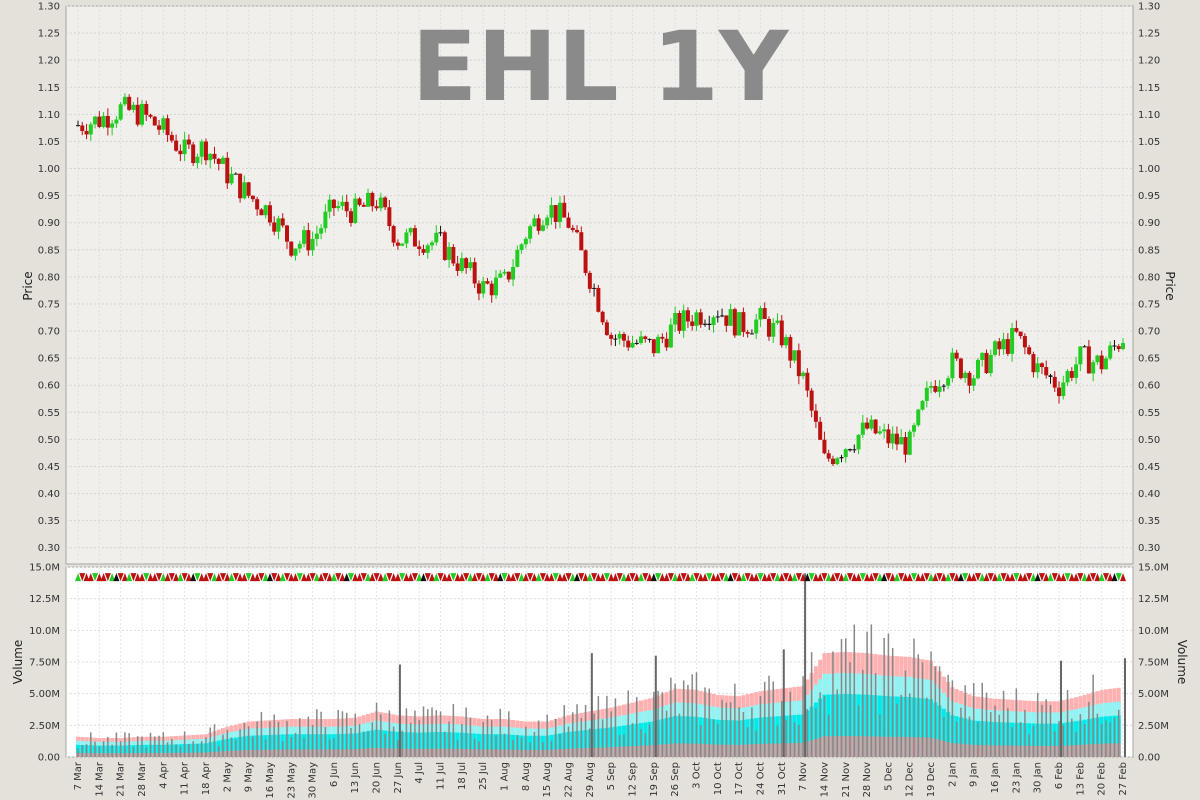 Image resolution: width=1200 pixels, height=800 pixels. What do you see at coordinates (601, 67) in the screenshot?
I see `chart-title: EHL 1Y` at bounding box center [601, 67].